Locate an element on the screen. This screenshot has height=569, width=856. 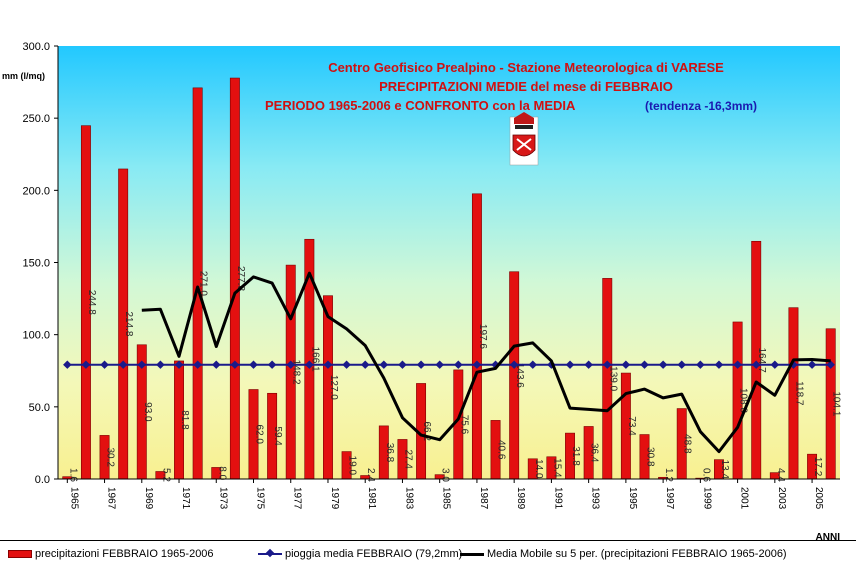
mean-marker-1989 is located at coordinates (514, 364).